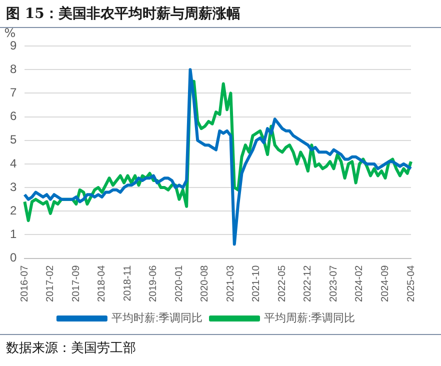  I want to click on legend-label: 平均时薪:季调同比, so click(157, 318).